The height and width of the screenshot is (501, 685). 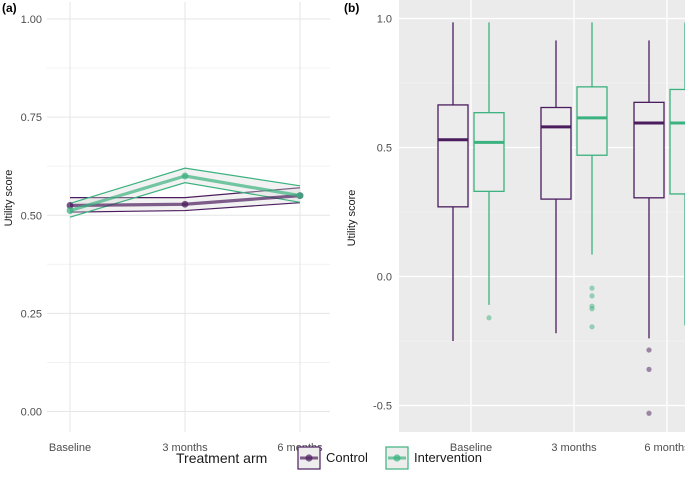 I want to click on panel-b-y-tick-label: 0.5, so click(x=384, y=149).